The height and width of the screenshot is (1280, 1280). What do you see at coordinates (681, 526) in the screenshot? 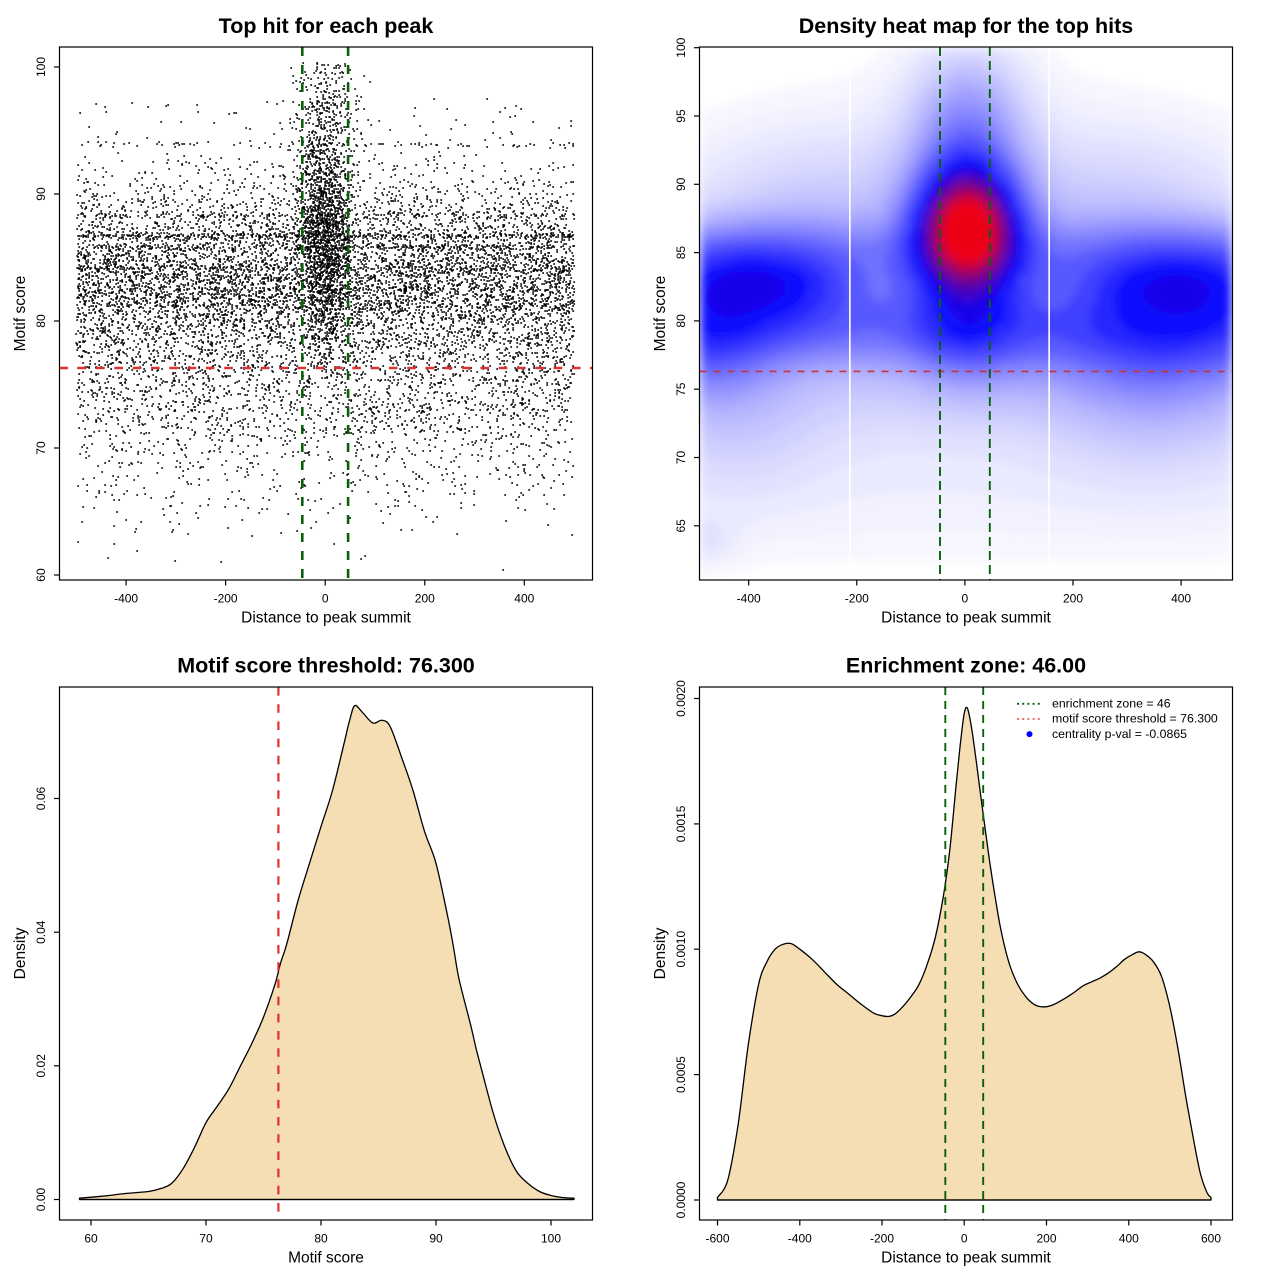
I see `svg-text: 65` at bounding box center [681, 526].